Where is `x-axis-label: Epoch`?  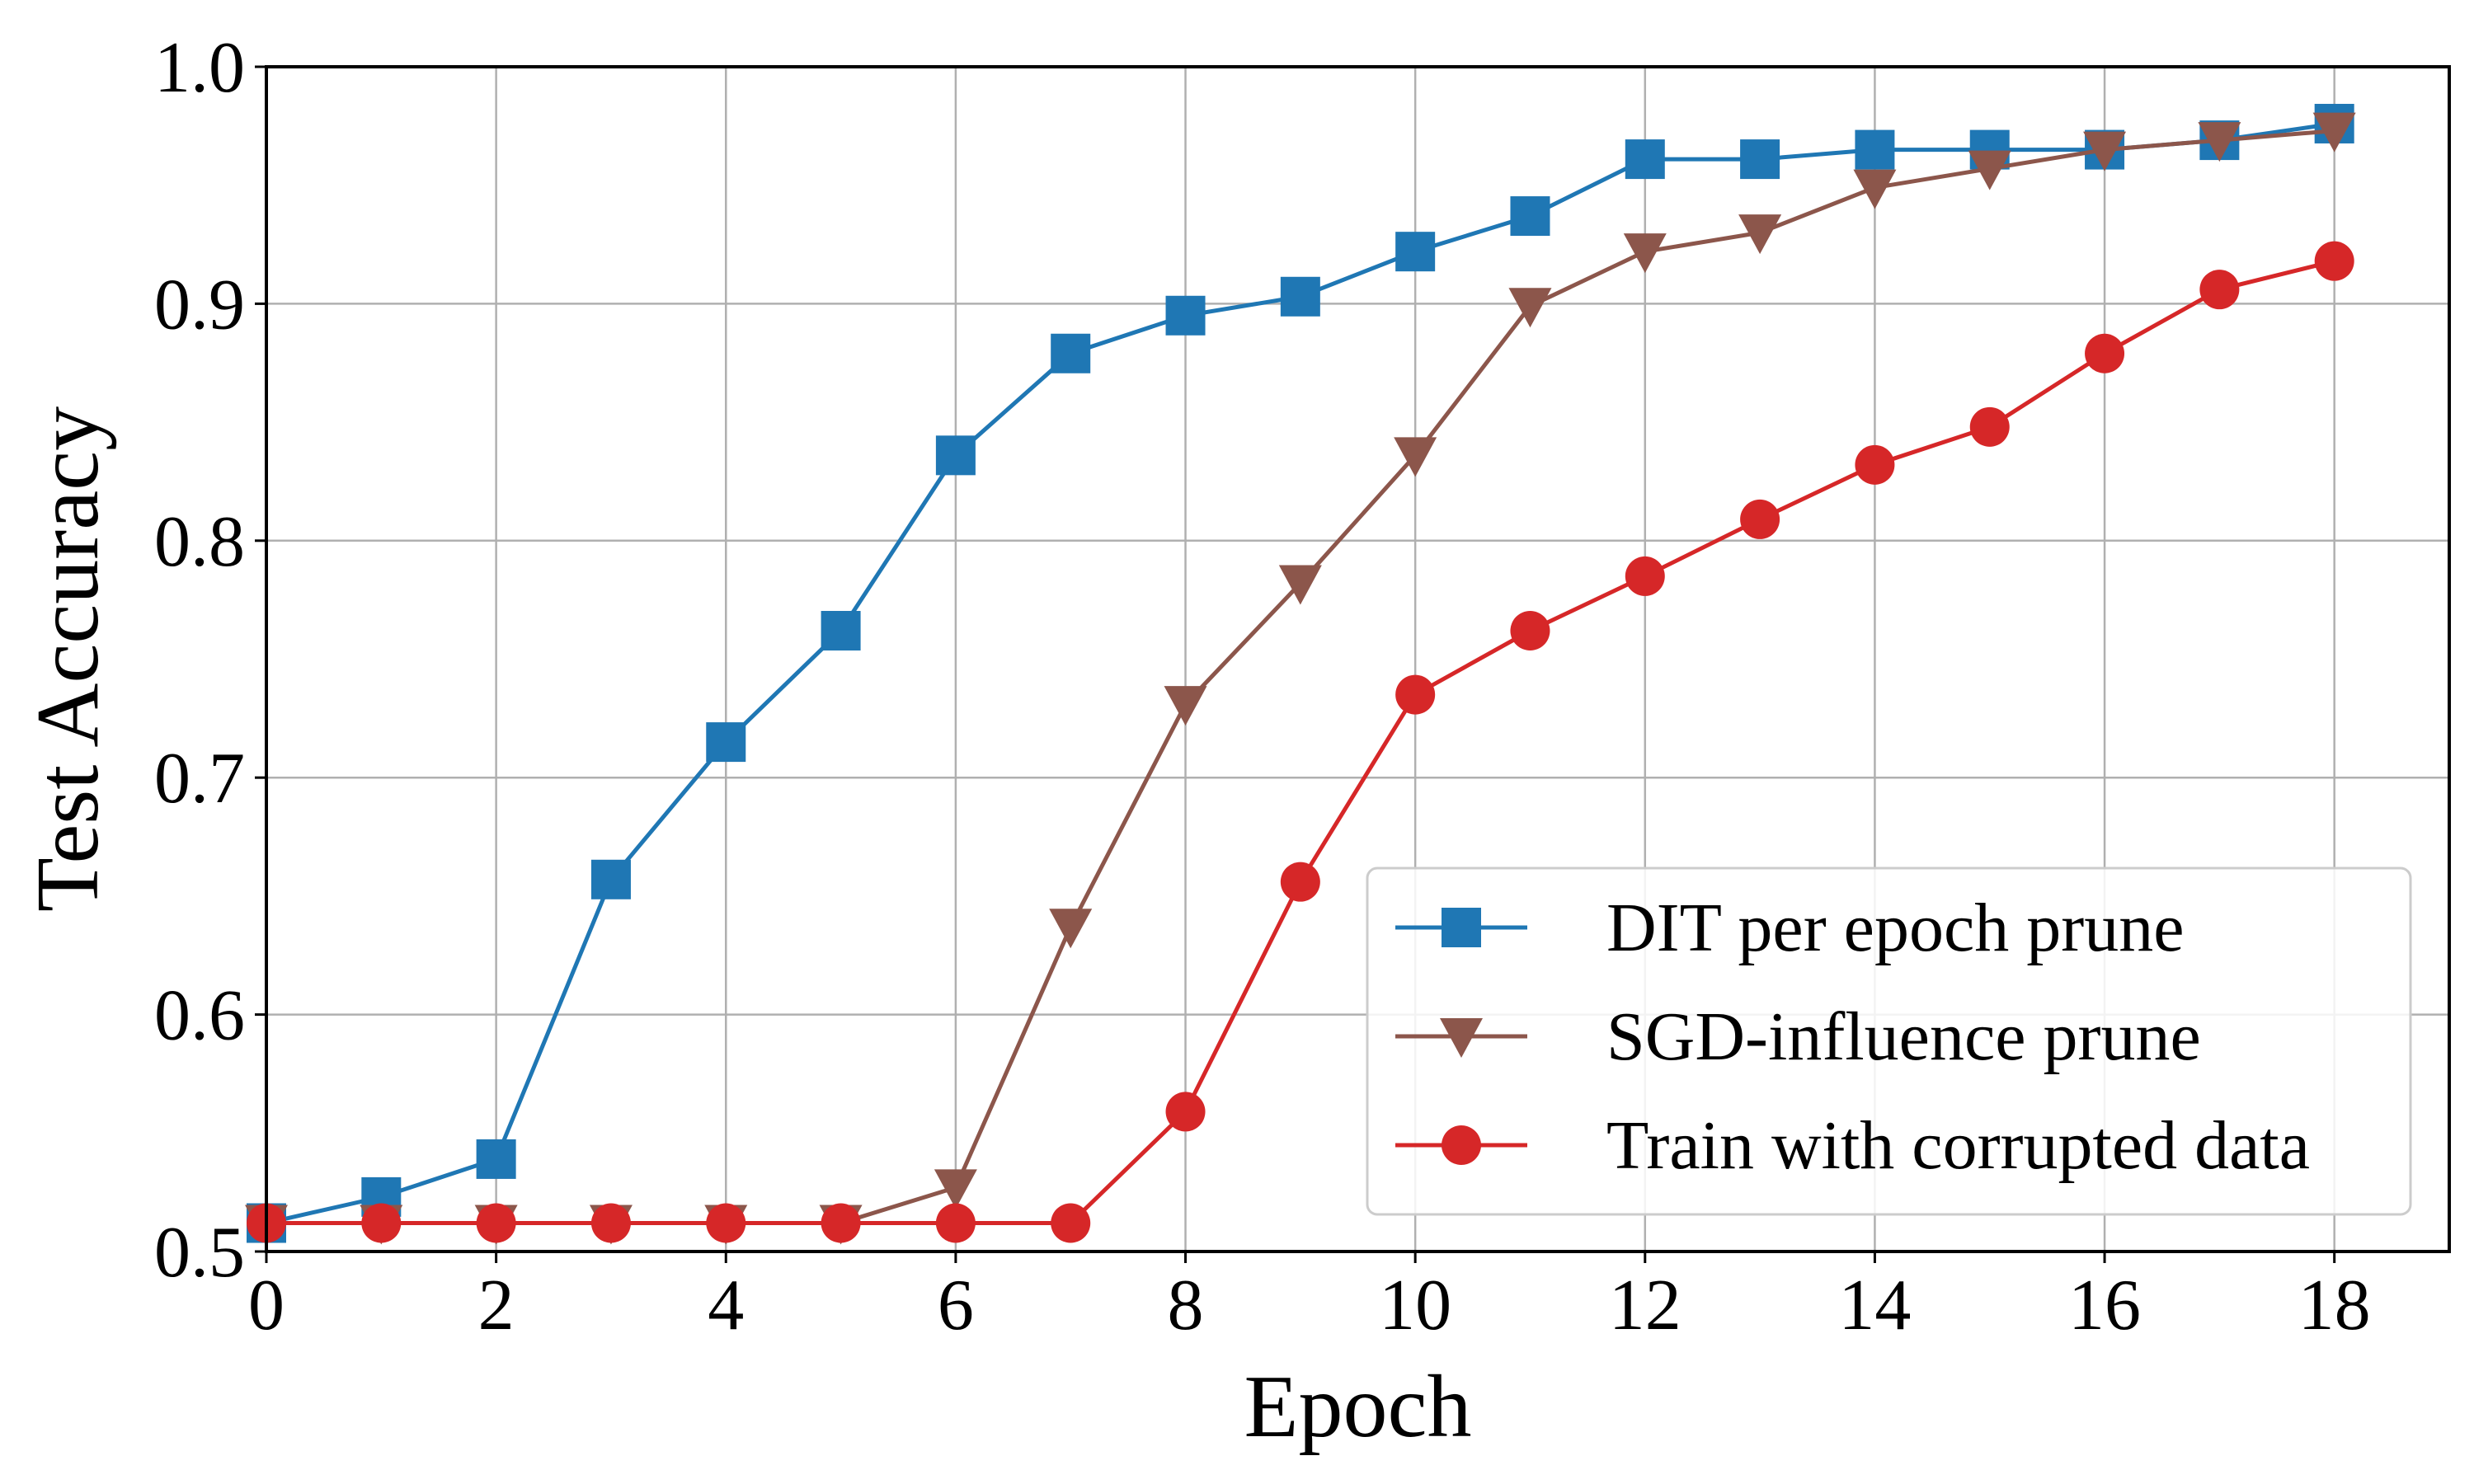
x-axis-label: Epoch is located at coordinates (1358, 1407).